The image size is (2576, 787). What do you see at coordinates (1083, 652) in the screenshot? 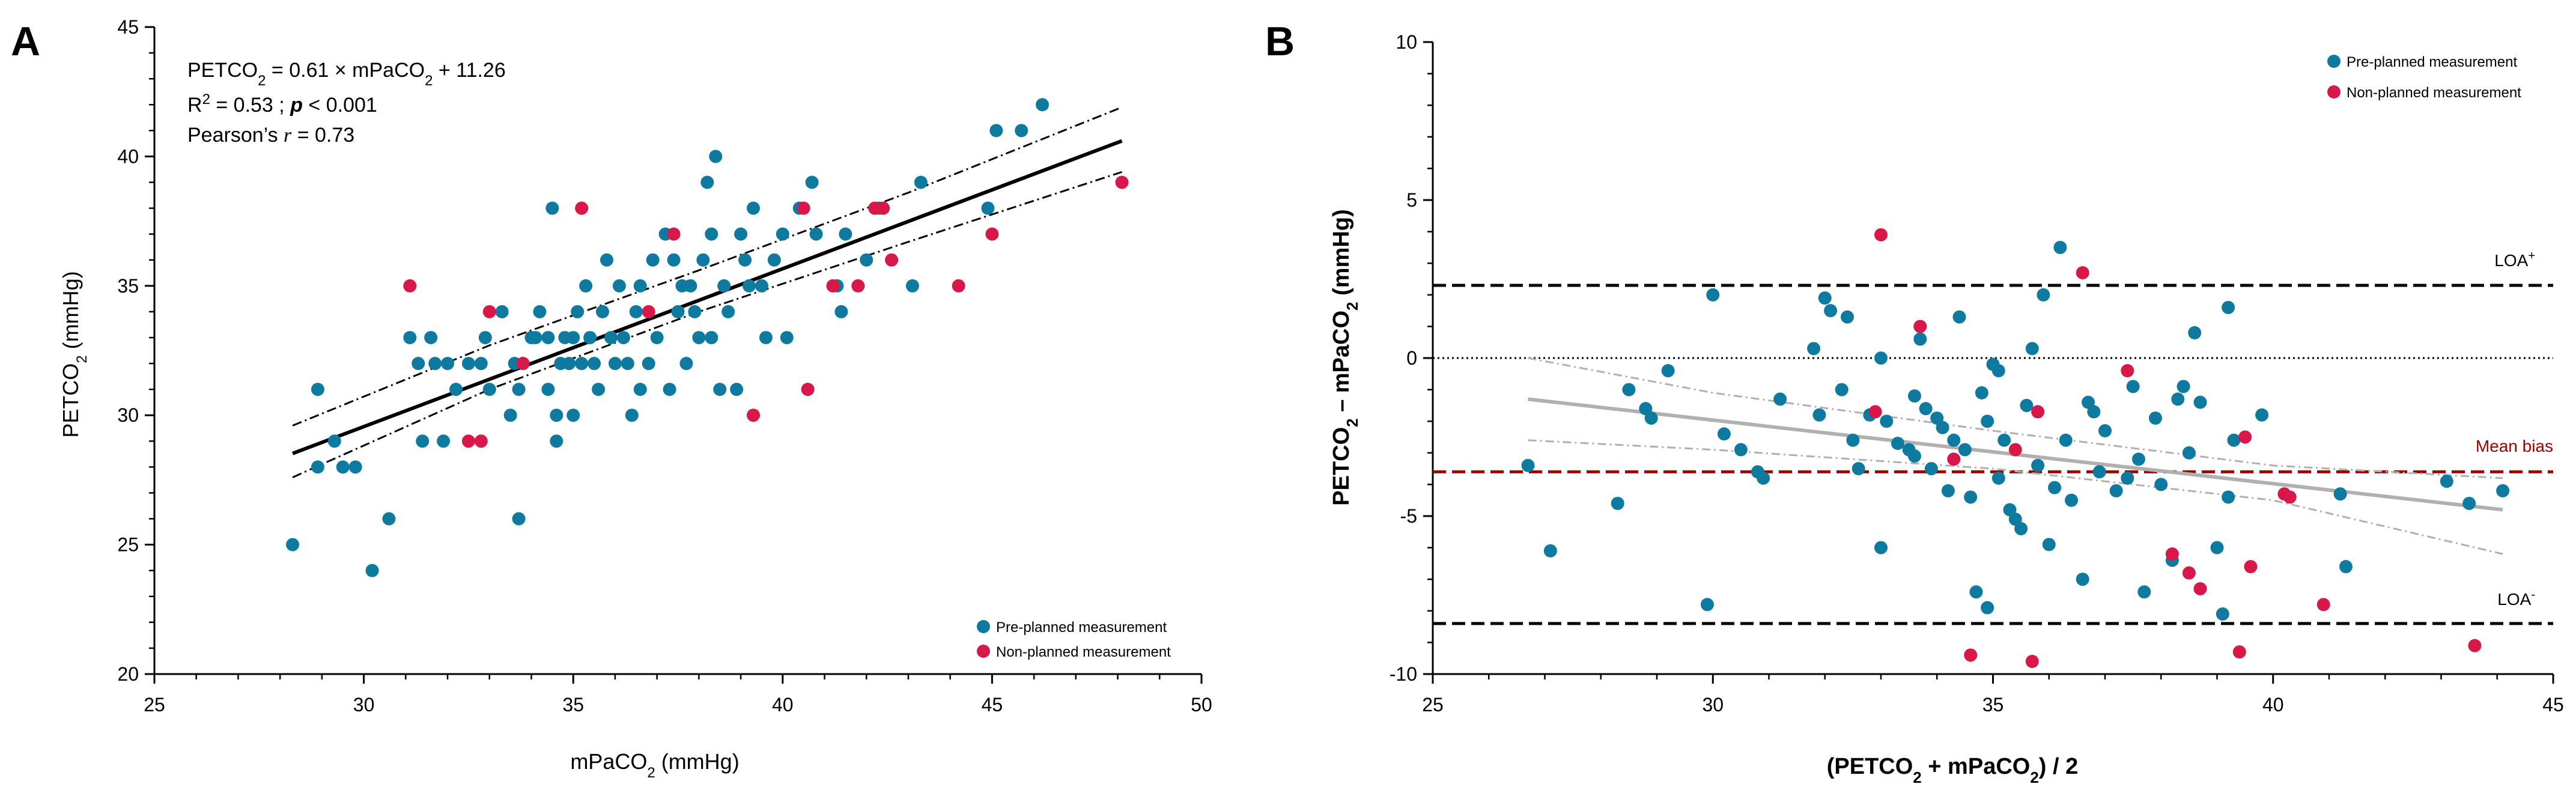
I see `legend-label-non-planned: Non-planned measurement` at bounding box center [1083, 652].